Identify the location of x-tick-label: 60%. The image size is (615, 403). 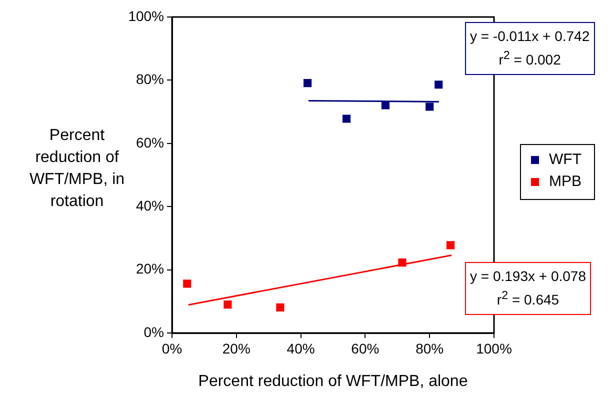
(365, 348).